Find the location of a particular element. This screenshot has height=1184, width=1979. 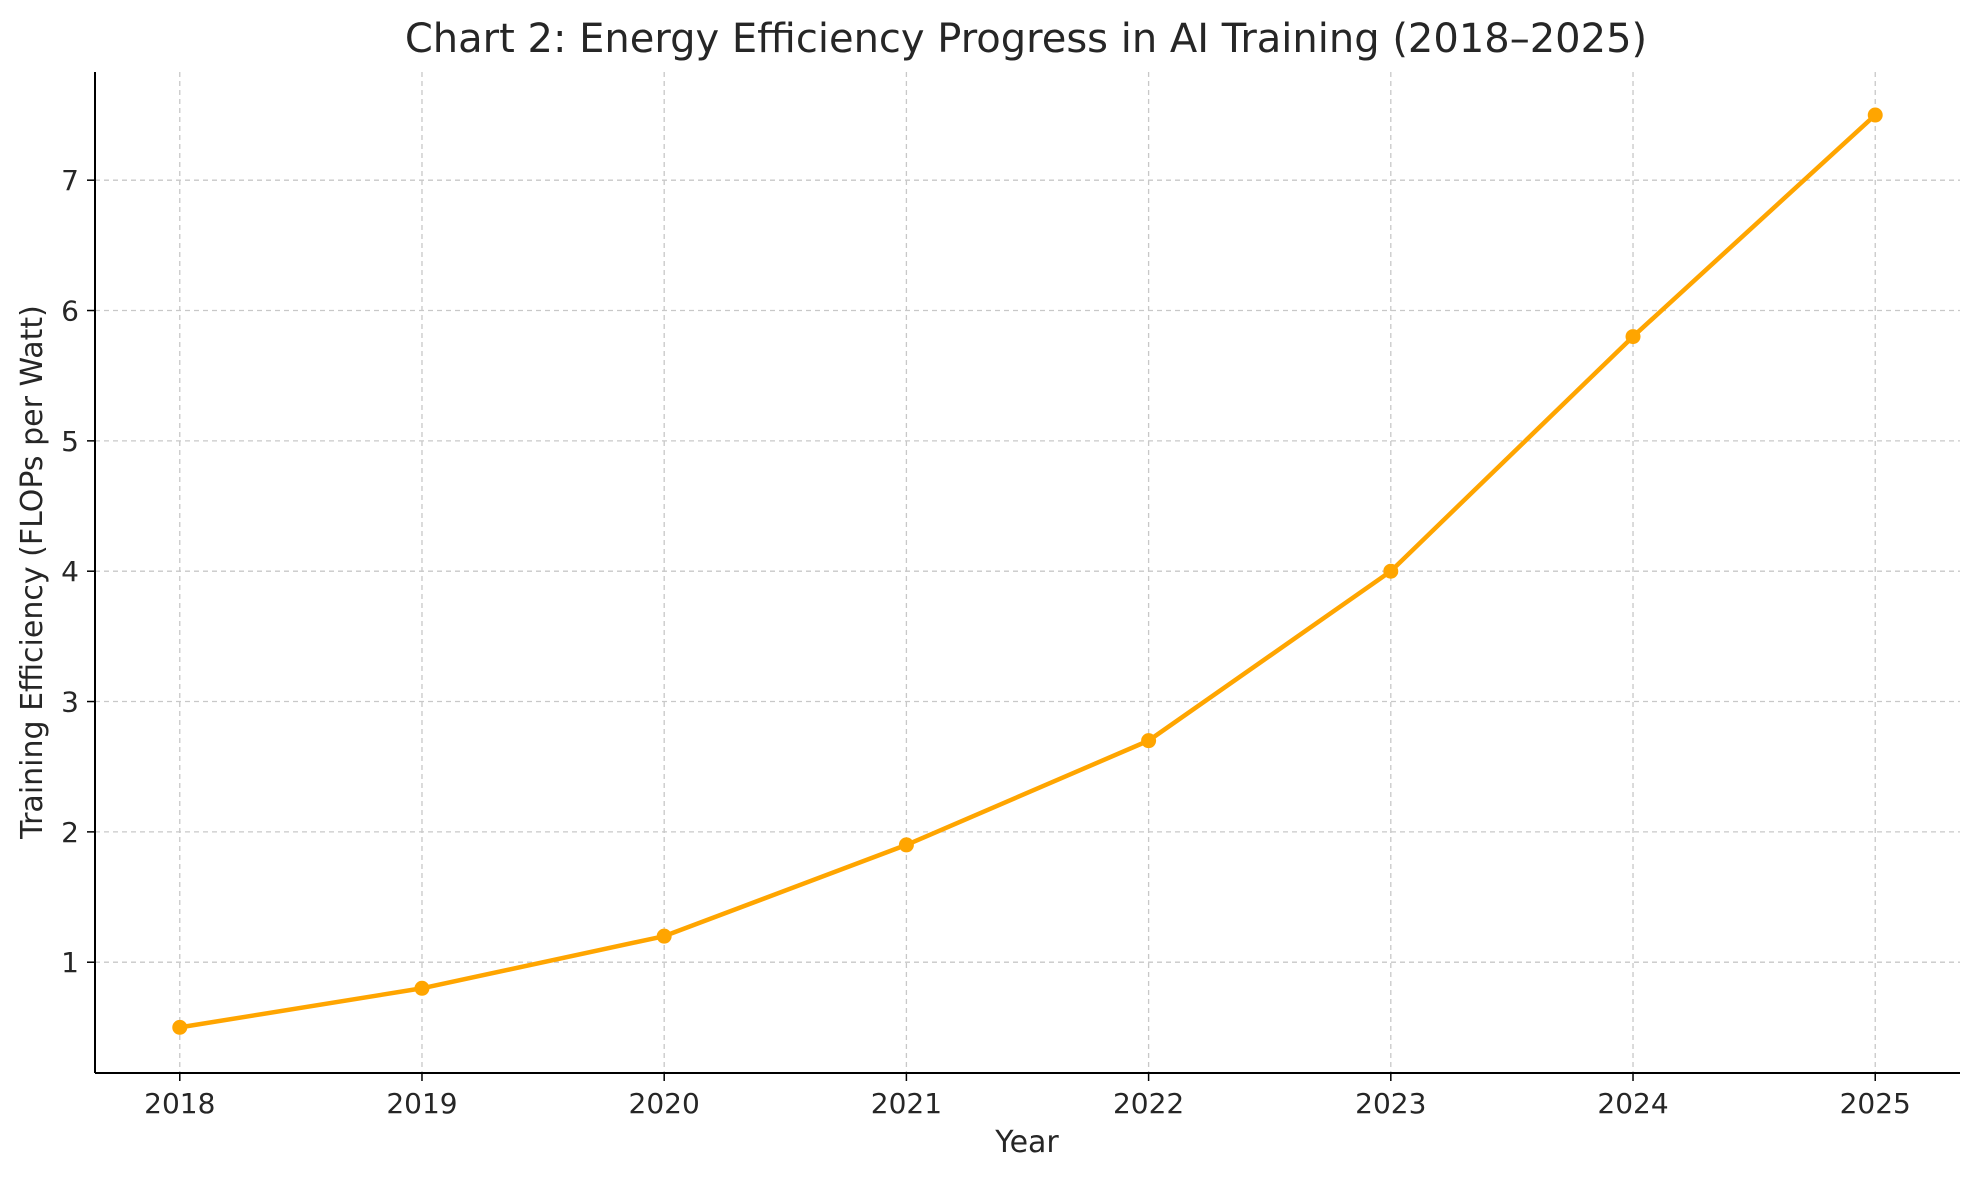

y-axis-label: Training Efficiency (FLOPs per Watt) is located at coordinates (32, 572).